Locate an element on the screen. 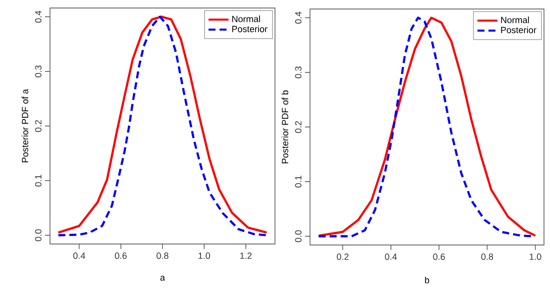 This screenshot has height=294, width=550. x-tick-label: 1.2 is located at coordinates (246, 255).